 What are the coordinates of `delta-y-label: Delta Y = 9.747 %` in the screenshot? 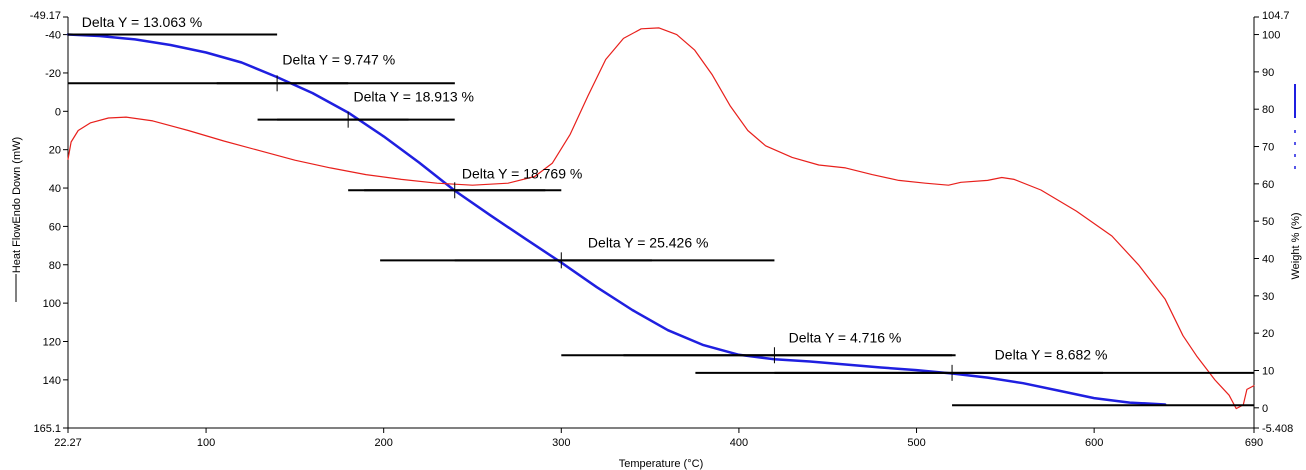 It's located at (338, 59).